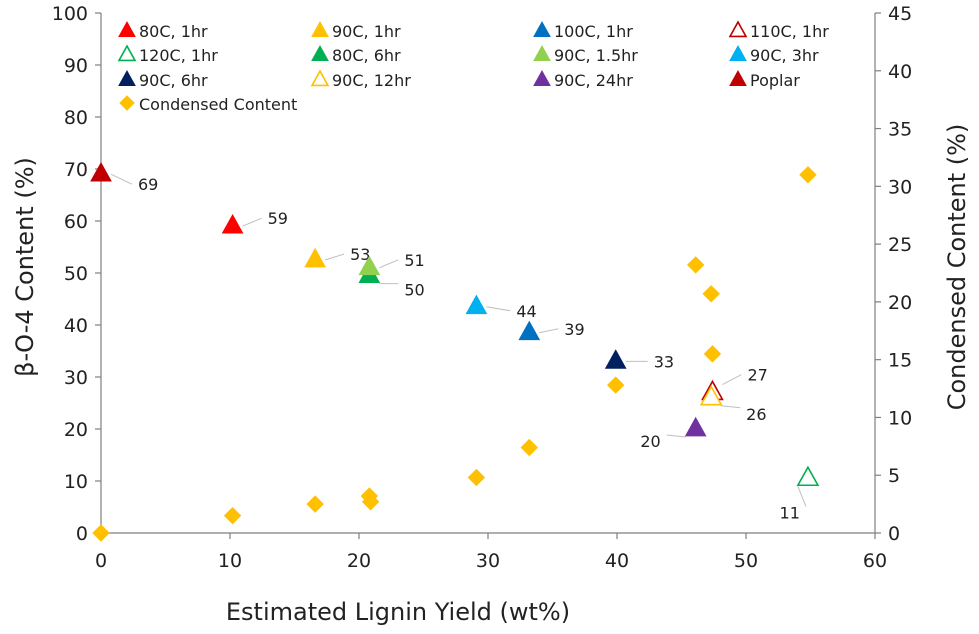  What do you see at coordinates (360, 254) in the screenshot?
I see `data-label: 53` at bounding box center [360, 254].